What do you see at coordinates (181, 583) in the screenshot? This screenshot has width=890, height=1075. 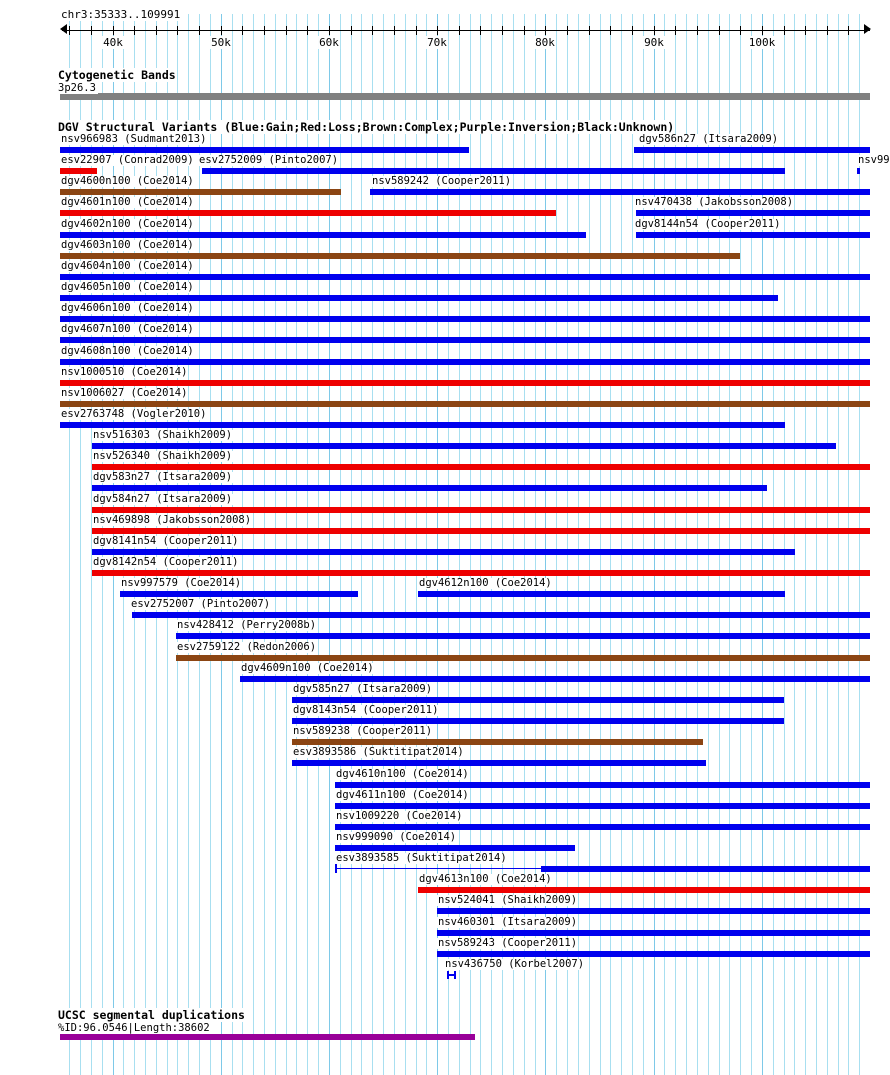 I see `dgv-variant-label: nsv997579 (Coe2014)` at bounding box center [181, 583].